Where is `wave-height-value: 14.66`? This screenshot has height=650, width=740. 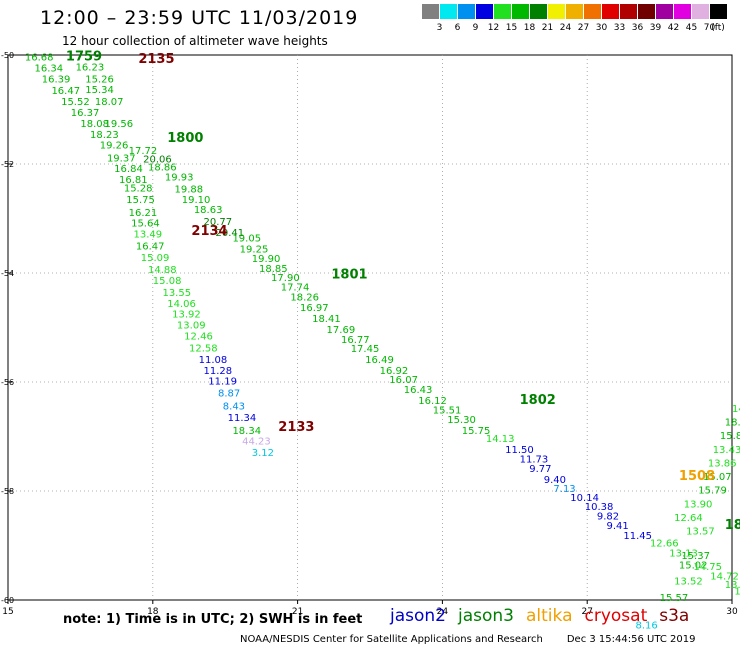
wave-height-value: 14.66 is located at coordinates (736, 409).